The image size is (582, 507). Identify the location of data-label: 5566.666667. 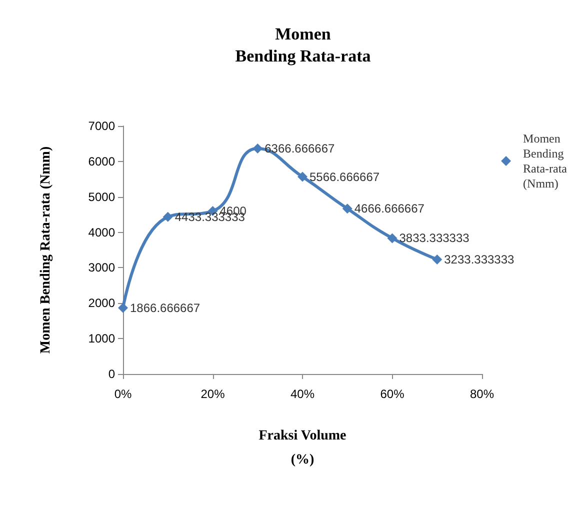
(345, 177).